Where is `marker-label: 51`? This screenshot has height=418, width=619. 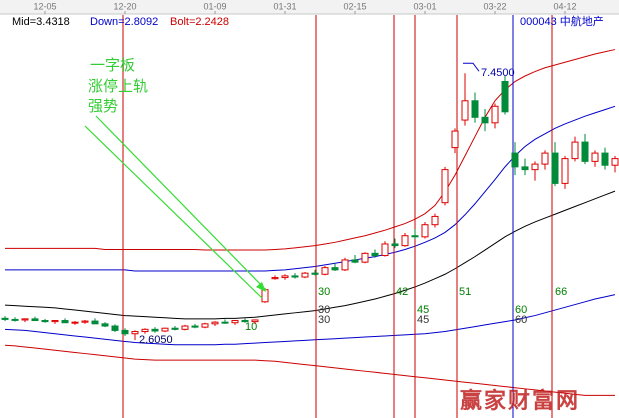 marker-label: 51 is located at coordinates (465, 292).